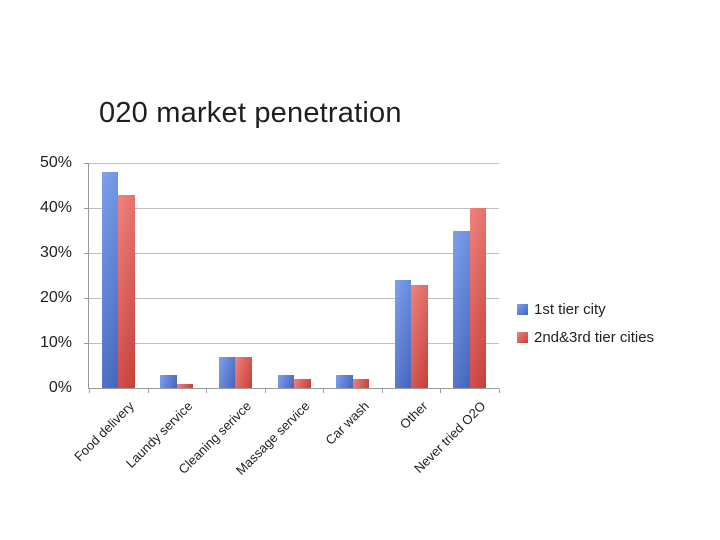 The width and height of the screenshot is (720, 540). I want to click on legend-item-1st-tier-city: 1st tier city, so click(585, 309).